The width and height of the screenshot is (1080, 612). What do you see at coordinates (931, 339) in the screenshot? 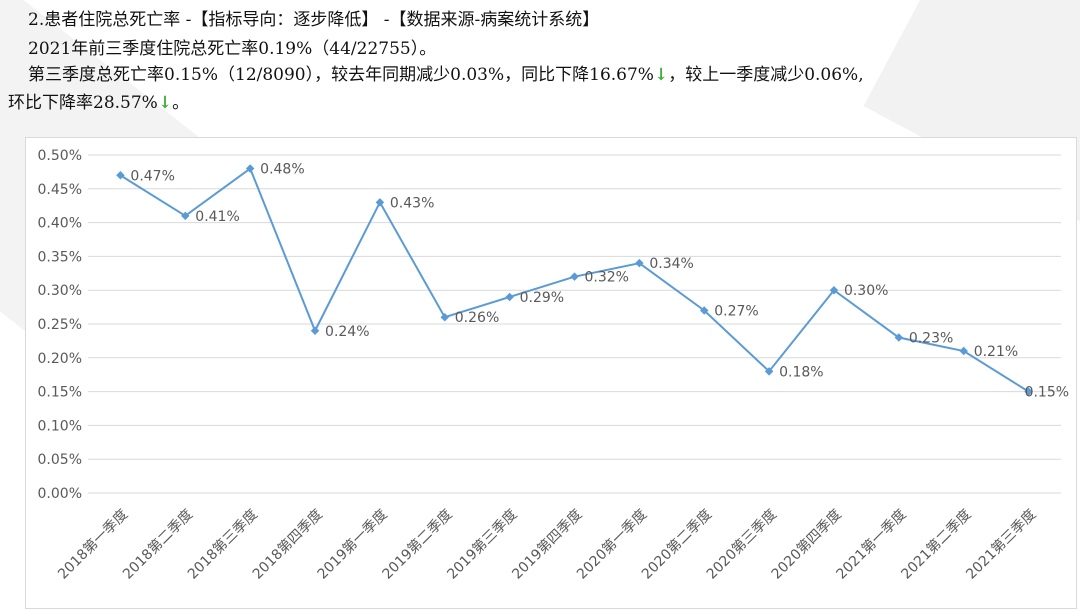
I see `data-label: 0.23%` at bounding box center [931, 339].